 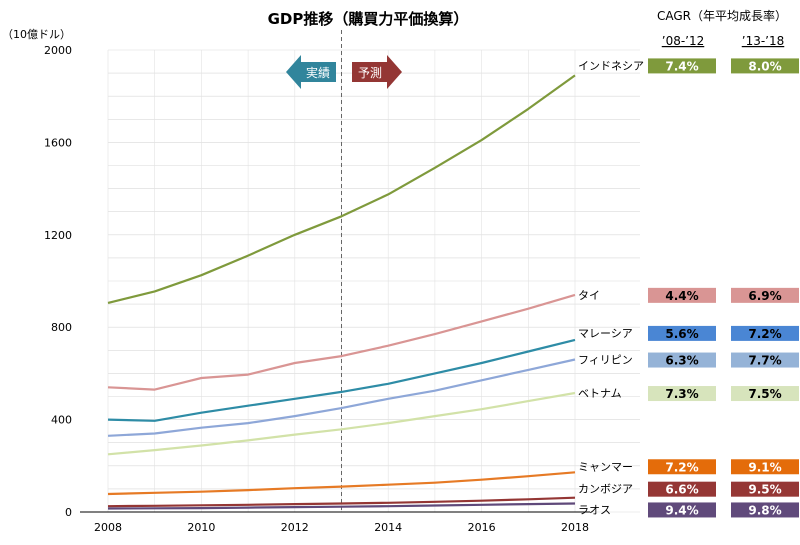 I want to click on y-tick-label: 1600, so click(x=58, y=142).